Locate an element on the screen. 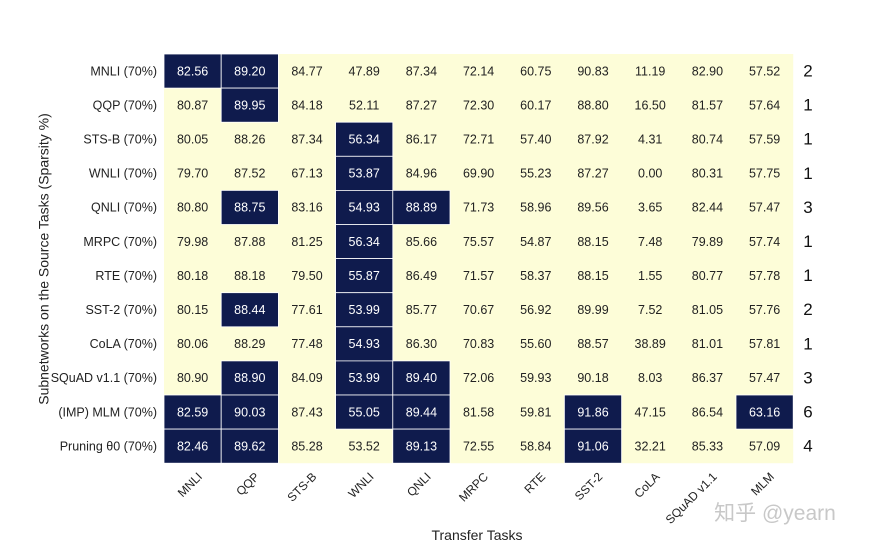  row-tick-label: QQP (70%) is located at coordinates (125, 105).